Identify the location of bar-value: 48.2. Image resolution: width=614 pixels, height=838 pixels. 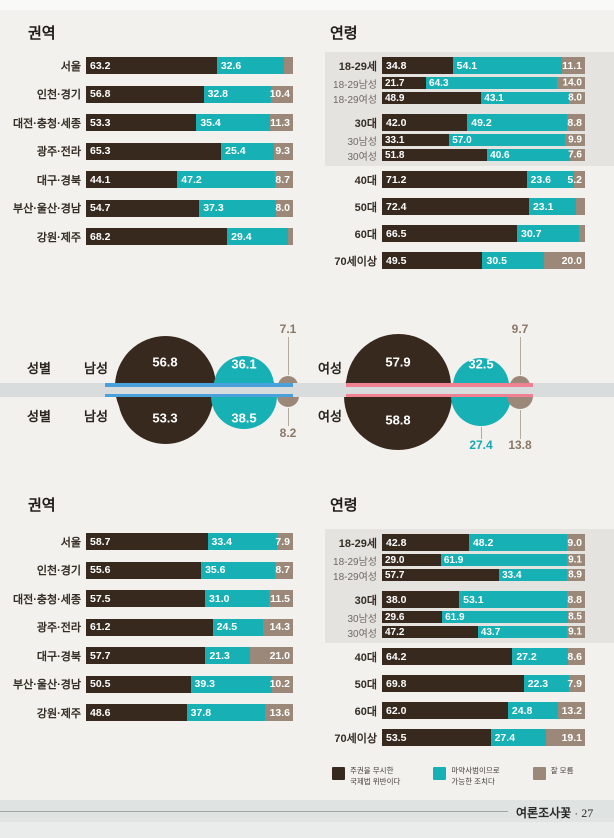
(483, 542).